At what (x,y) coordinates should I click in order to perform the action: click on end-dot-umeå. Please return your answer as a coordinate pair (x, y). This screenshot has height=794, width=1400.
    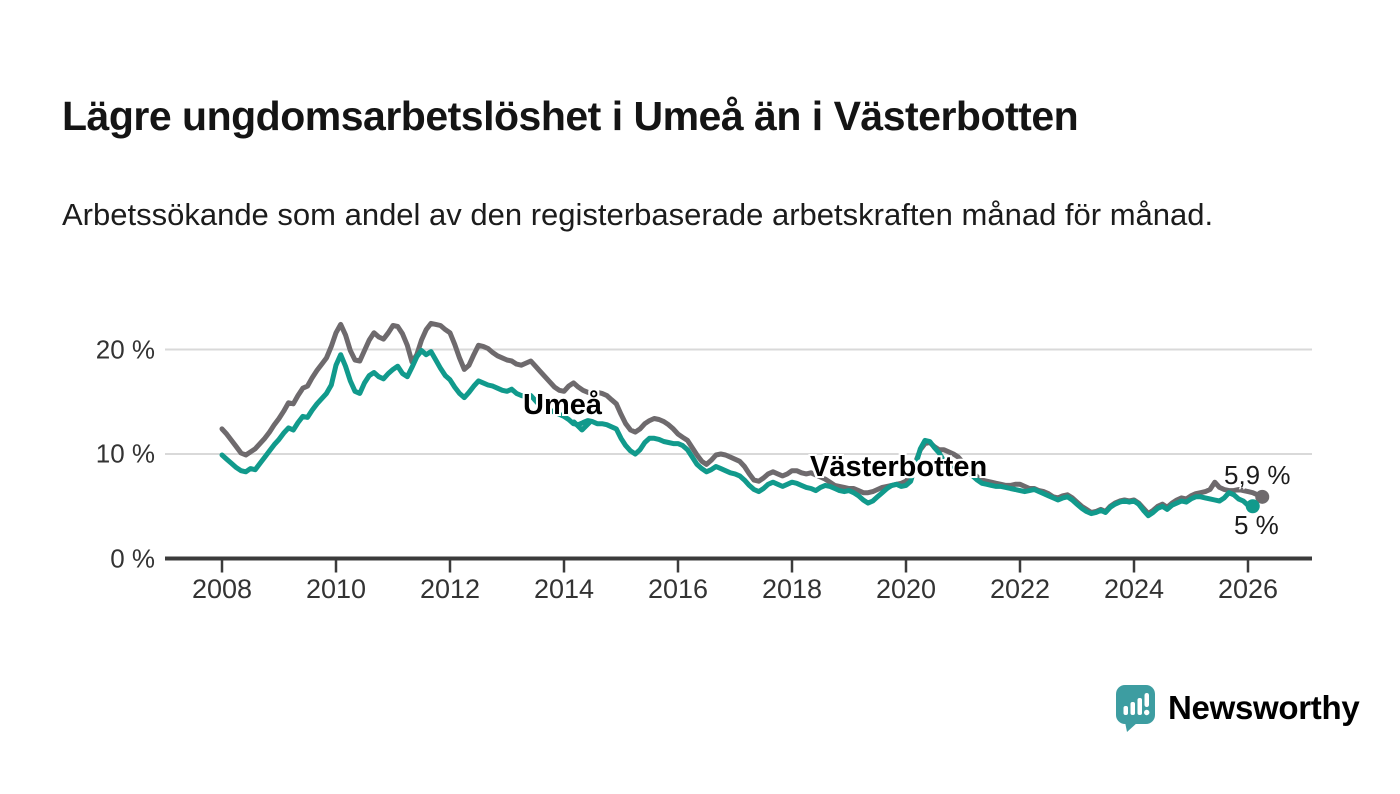
    Looking at the image, I should click on (1252, 506).